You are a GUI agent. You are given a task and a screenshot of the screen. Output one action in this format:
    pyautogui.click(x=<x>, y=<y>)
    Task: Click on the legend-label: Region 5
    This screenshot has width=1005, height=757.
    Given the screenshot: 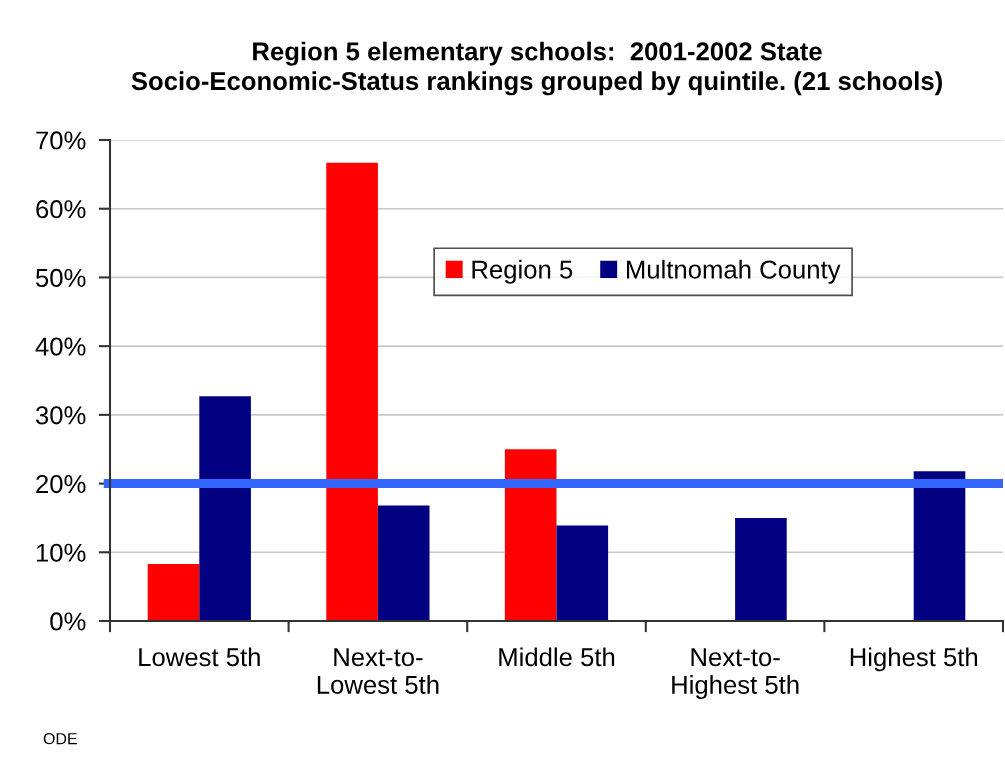 What is the action you would take?
    pyautogui.click(x=522, y=271)
    